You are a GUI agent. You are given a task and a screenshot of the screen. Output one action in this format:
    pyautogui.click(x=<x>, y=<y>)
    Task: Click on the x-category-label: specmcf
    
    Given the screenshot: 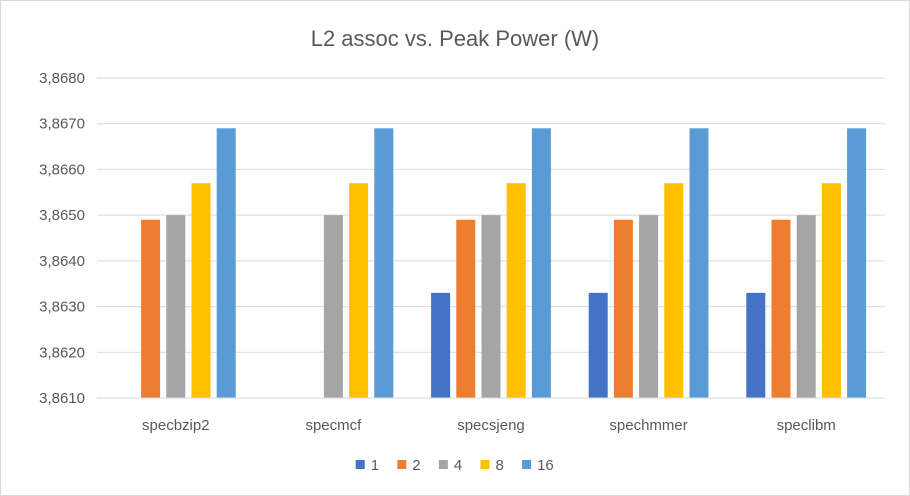 What is the action you would take?
    pyautogui.click(x=333, y=425)
    